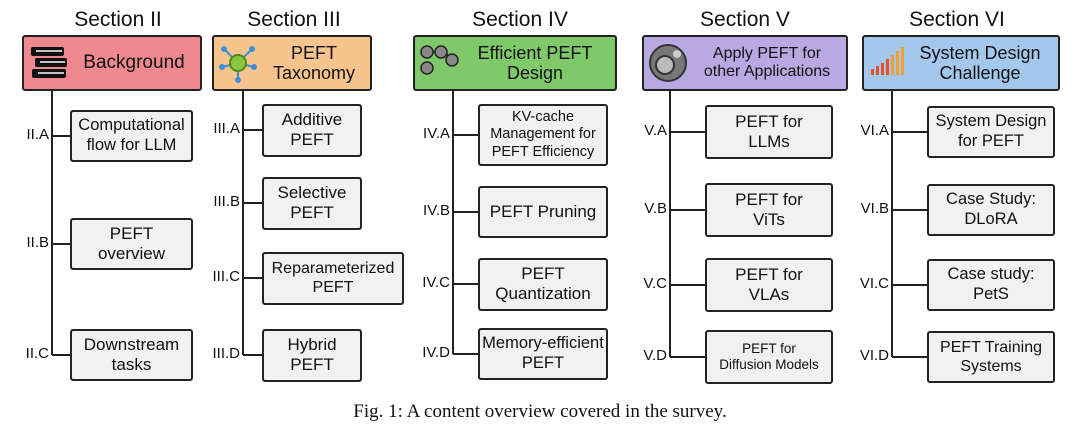 The height and width of the screenshot is (440, 1080). Describe the element at coordinates (312, 203) in the screenshot. I see `item-box: Selective PEFT` at that location.